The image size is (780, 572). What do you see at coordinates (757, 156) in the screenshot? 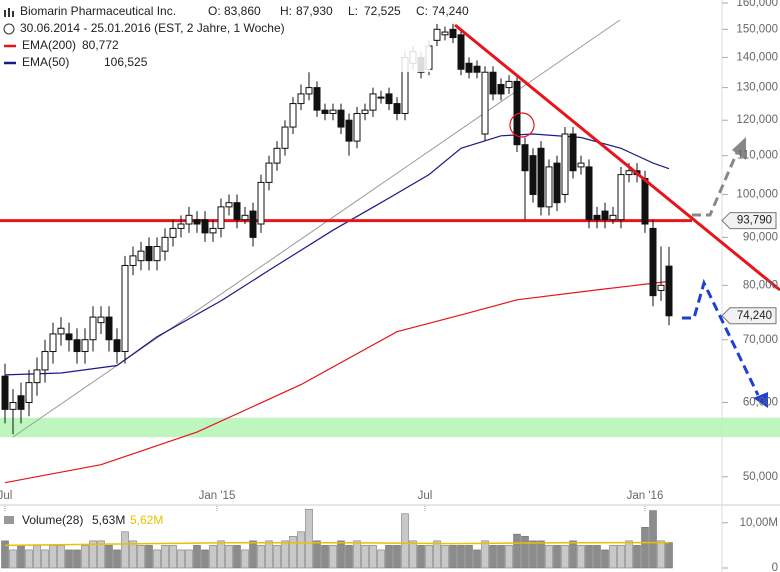
I see `y-tick-label: 110,000` at bounding box center [757, 156].